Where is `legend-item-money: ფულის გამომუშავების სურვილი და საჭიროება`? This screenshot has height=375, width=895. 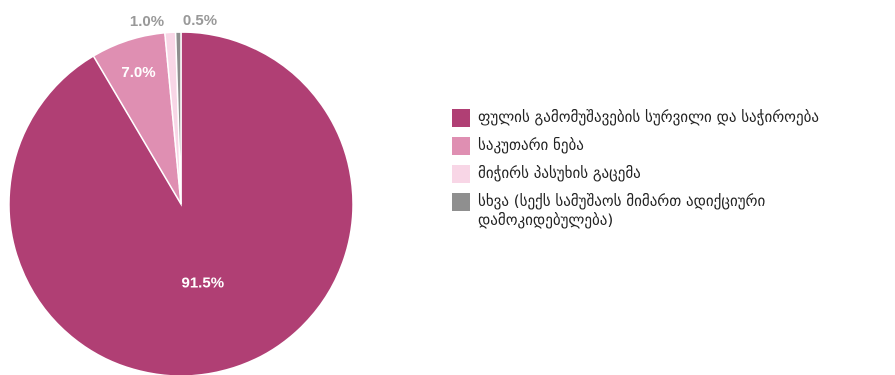
legend-item-money: ფულის გამომუშავების სურვილი და საჭიროება is located at coordinates (672, 117).